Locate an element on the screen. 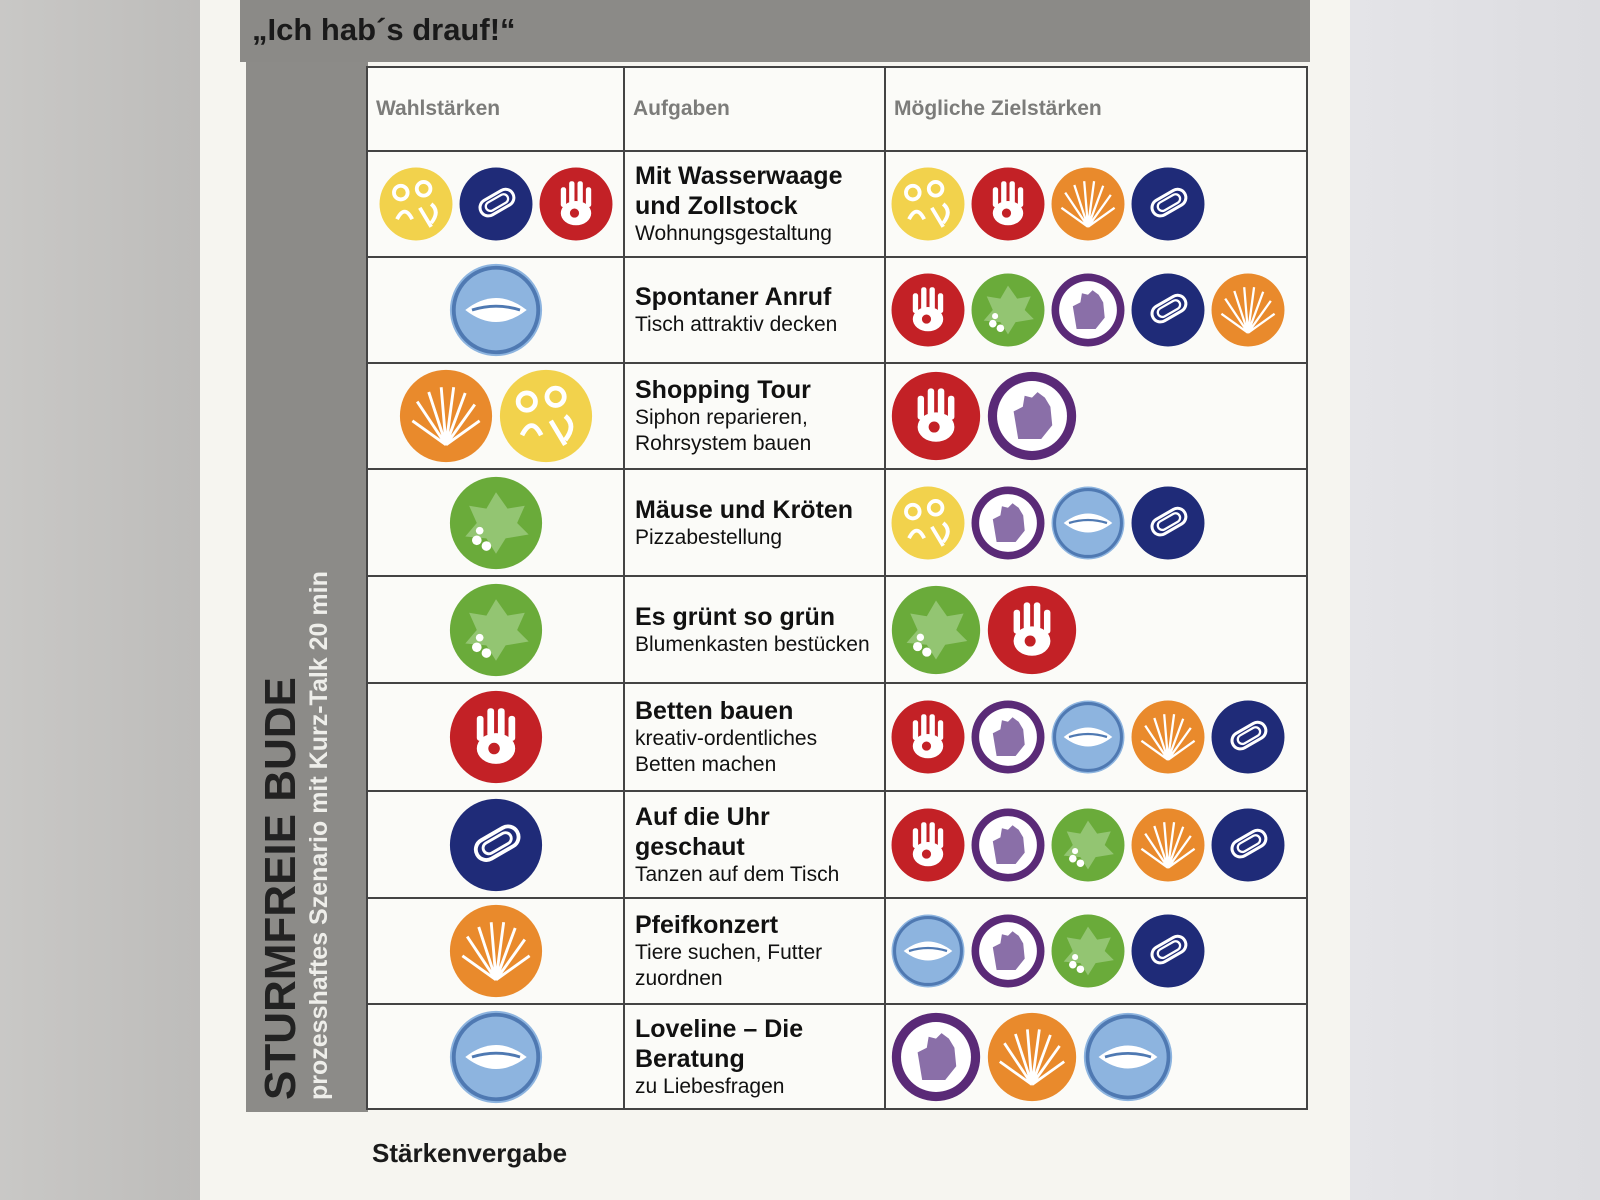  task-description: Siphon reparieren, Rohrsystem bauen is located at coordinates (723, 430).